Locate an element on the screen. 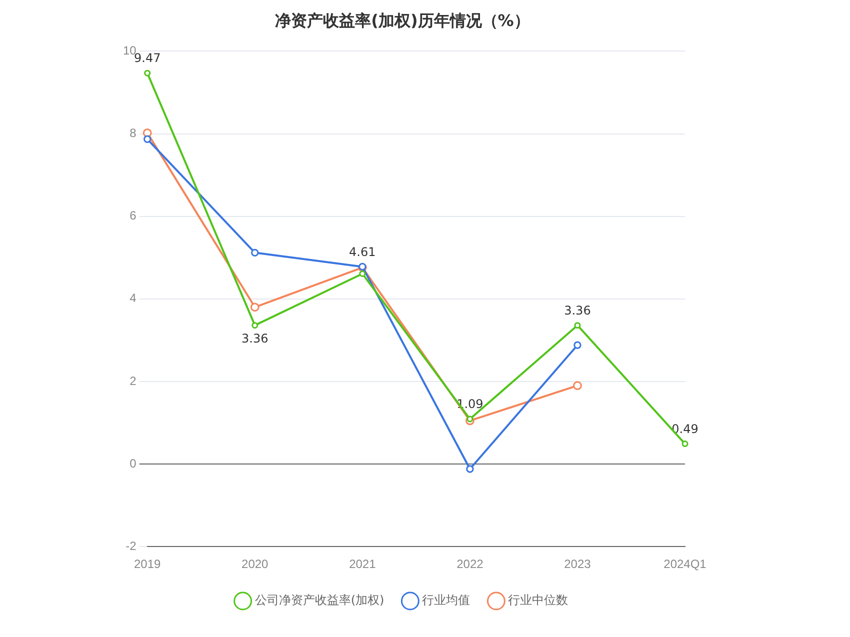  x-tick-label: 2023 is located at coordinates (578, 564).